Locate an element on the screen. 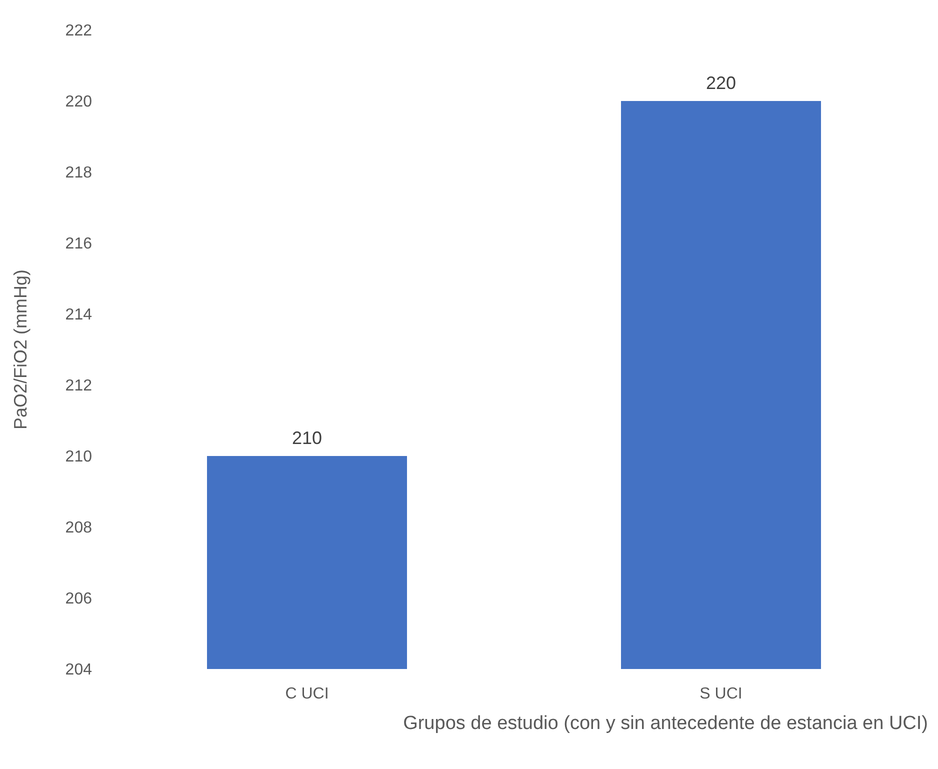 This screenshot has width=938, height=769. y-tick-label: 208 is located at coordinates (78, 528).